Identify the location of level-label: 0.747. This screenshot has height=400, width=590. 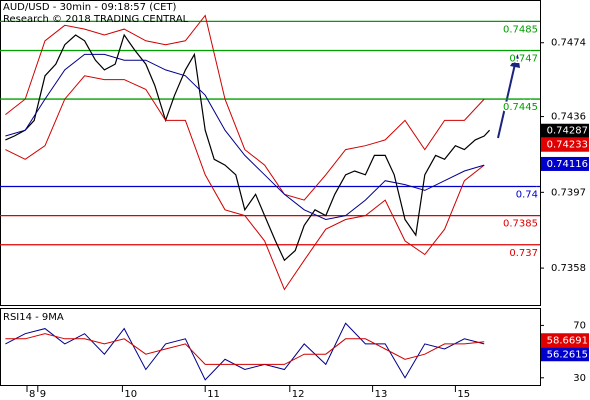
(523, 59).